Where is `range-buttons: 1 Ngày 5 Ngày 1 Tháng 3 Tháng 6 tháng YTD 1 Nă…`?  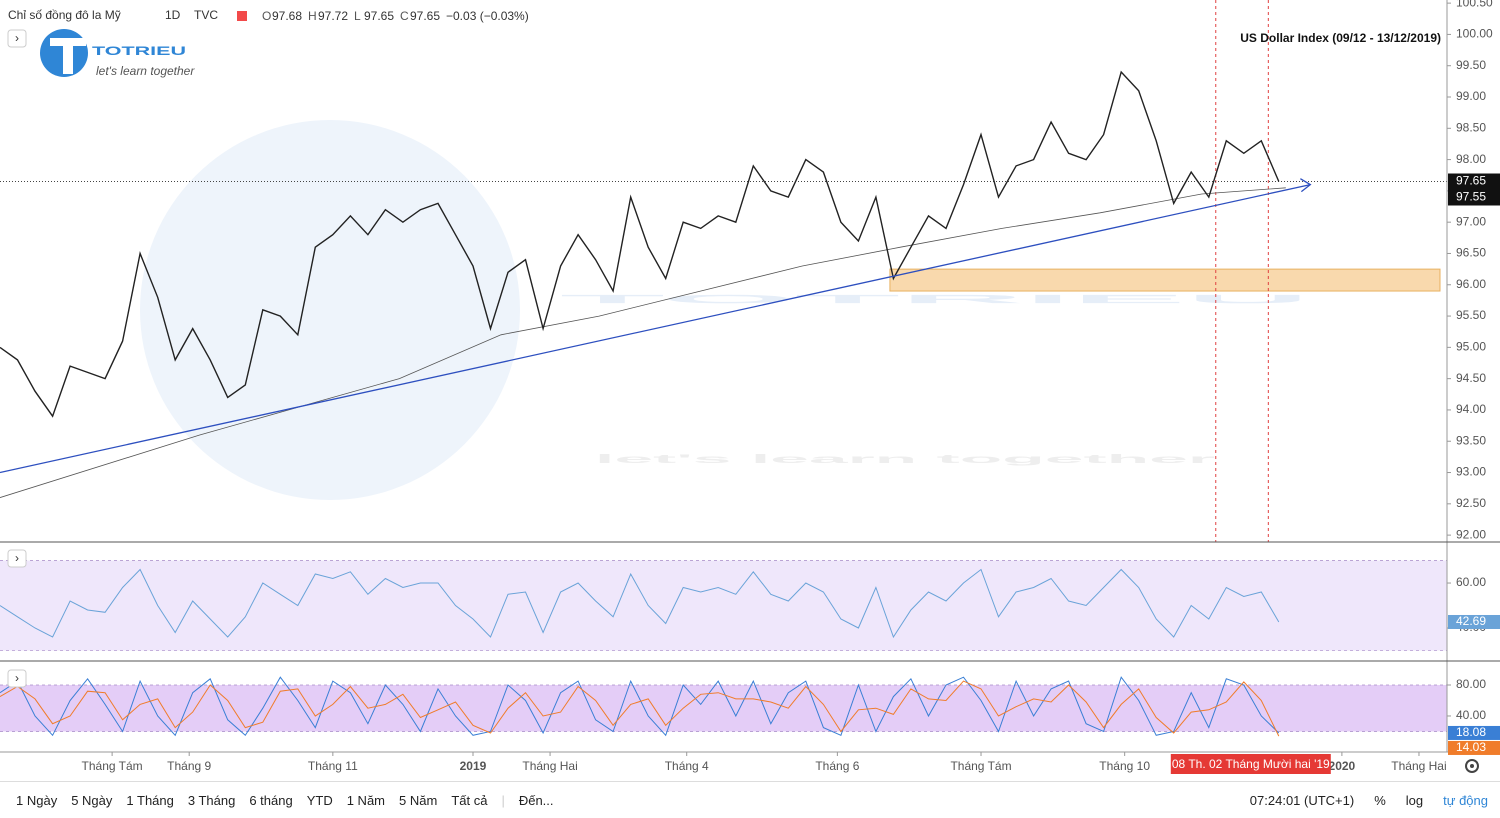
range-buttons: 1 Ngày 5 Ngày 1 Tháng 3 Tháng 6 tháng YTD 1 Nă… is located at coordinates (243, 800).